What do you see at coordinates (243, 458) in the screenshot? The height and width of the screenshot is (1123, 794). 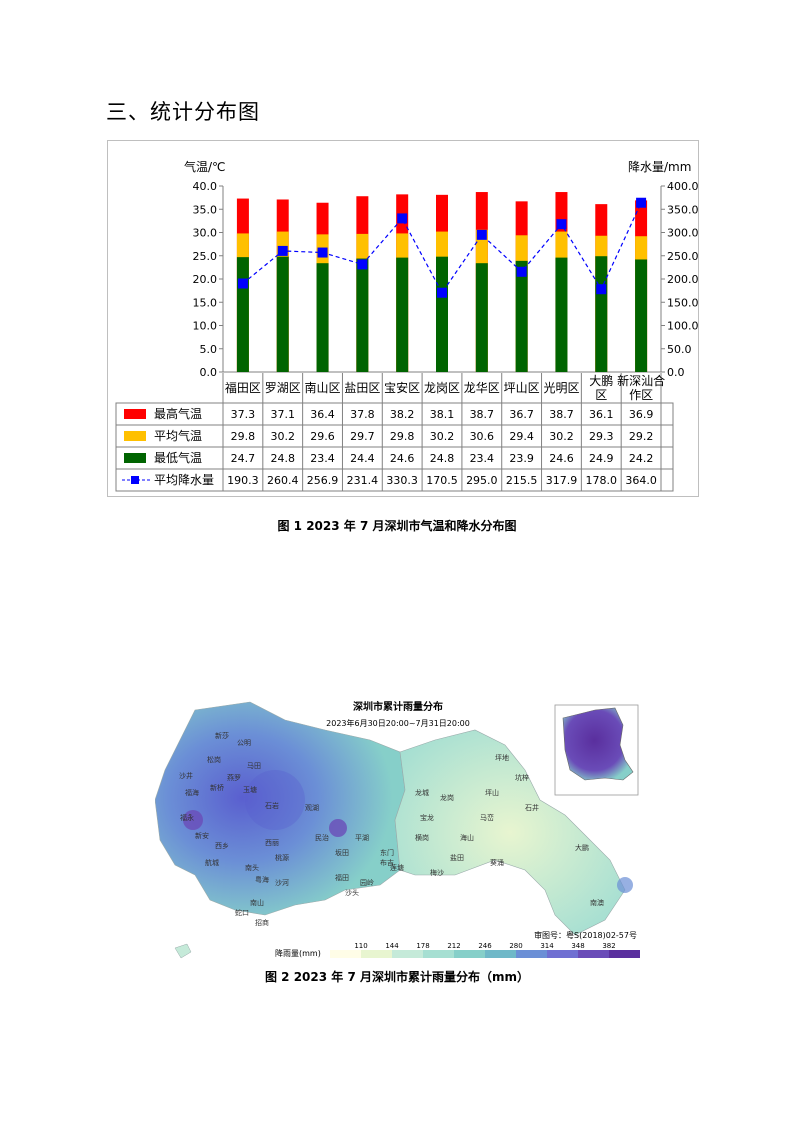 I see `table-value: 24.7` at bounding box center [243, 458].